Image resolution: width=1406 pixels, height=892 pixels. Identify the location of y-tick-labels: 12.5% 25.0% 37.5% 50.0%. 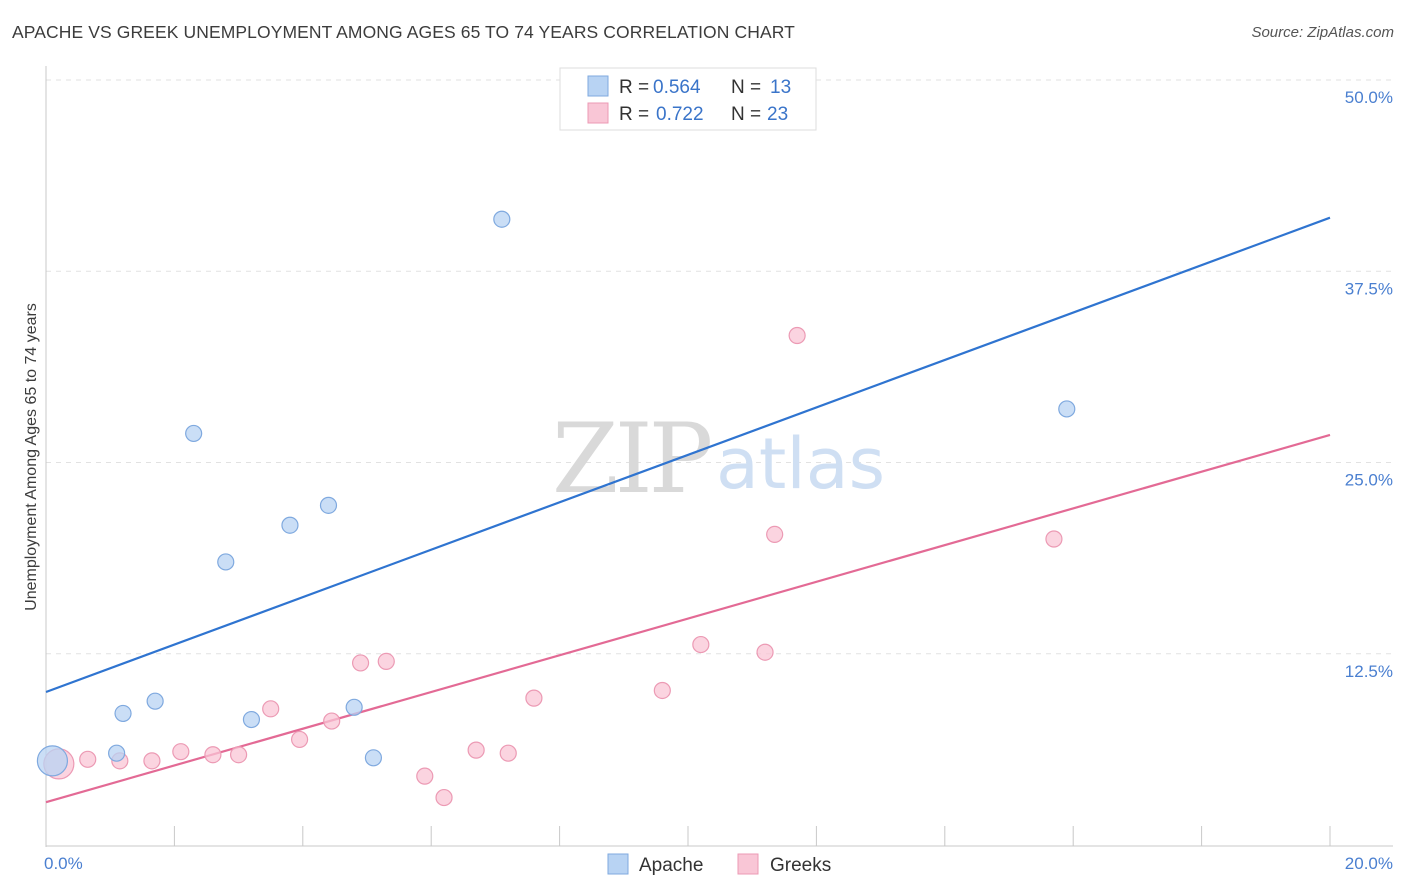
(1369, 384).